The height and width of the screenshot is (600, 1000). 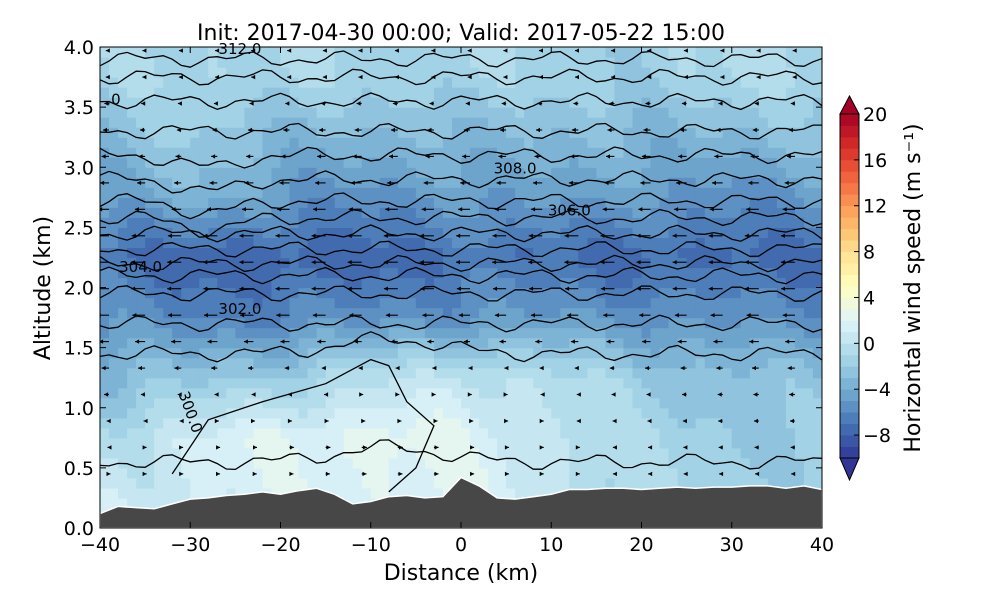 I want to click on colorbar-tick-label: 8, so click(x=869, y=253).